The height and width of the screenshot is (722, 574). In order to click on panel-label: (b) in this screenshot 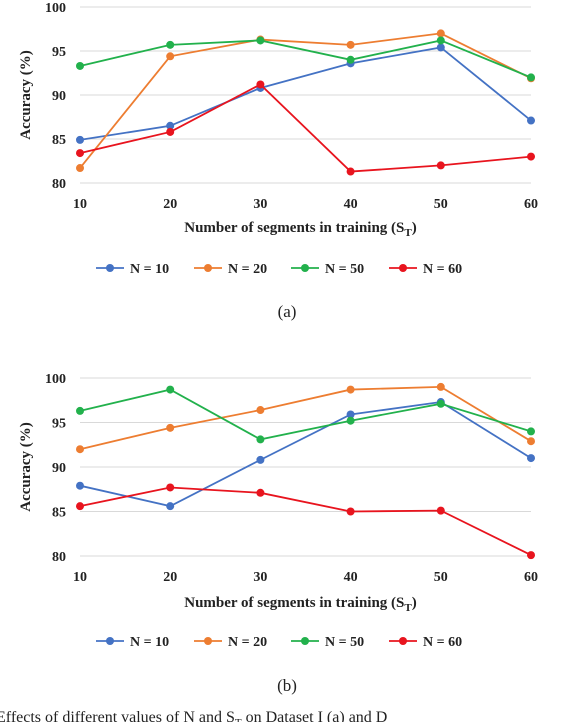, I will do `click(287, 685)`.